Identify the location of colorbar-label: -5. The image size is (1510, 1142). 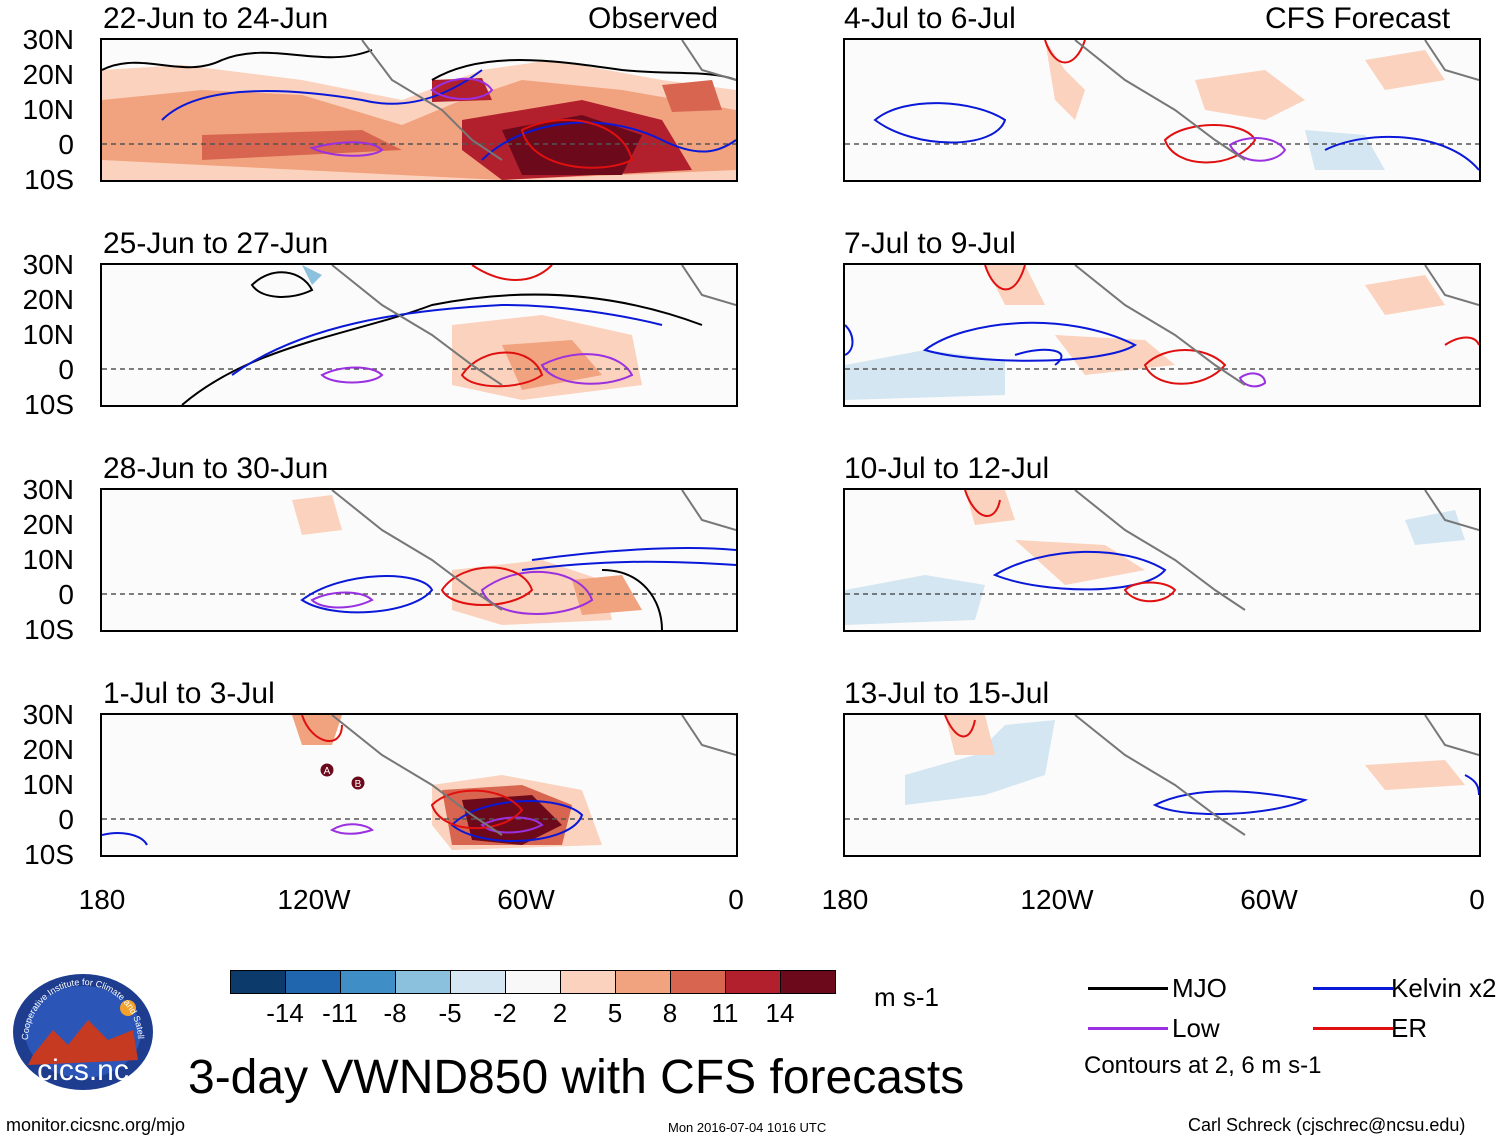
(450, 1013).